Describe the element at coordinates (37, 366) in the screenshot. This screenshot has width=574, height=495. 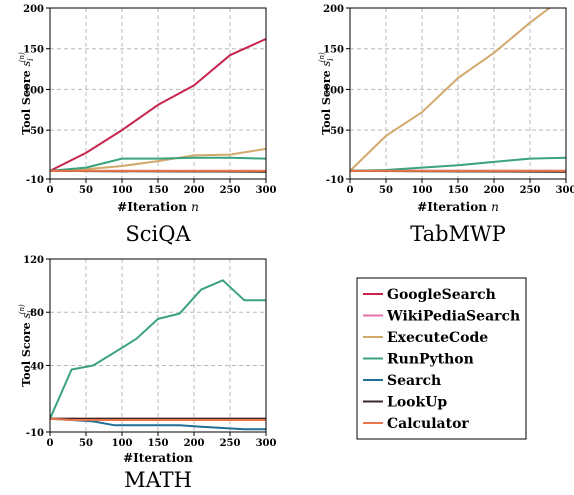
I see `y-tick-label: 40` at that location.